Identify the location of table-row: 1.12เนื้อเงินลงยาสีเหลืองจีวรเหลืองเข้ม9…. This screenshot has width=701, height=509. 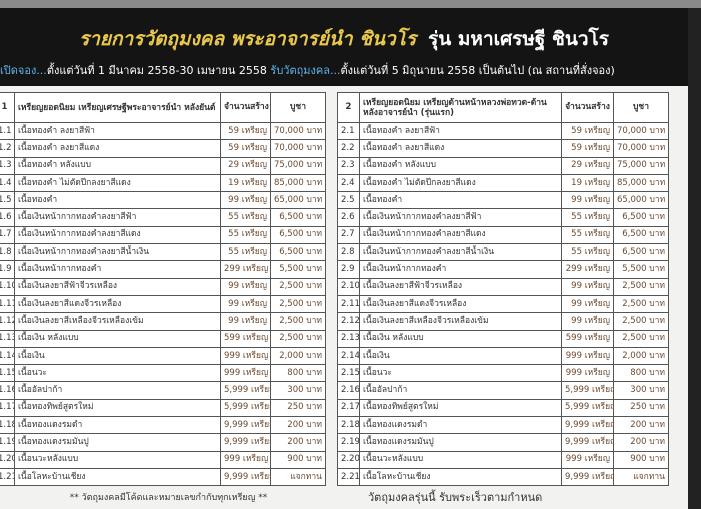
(163, 321).